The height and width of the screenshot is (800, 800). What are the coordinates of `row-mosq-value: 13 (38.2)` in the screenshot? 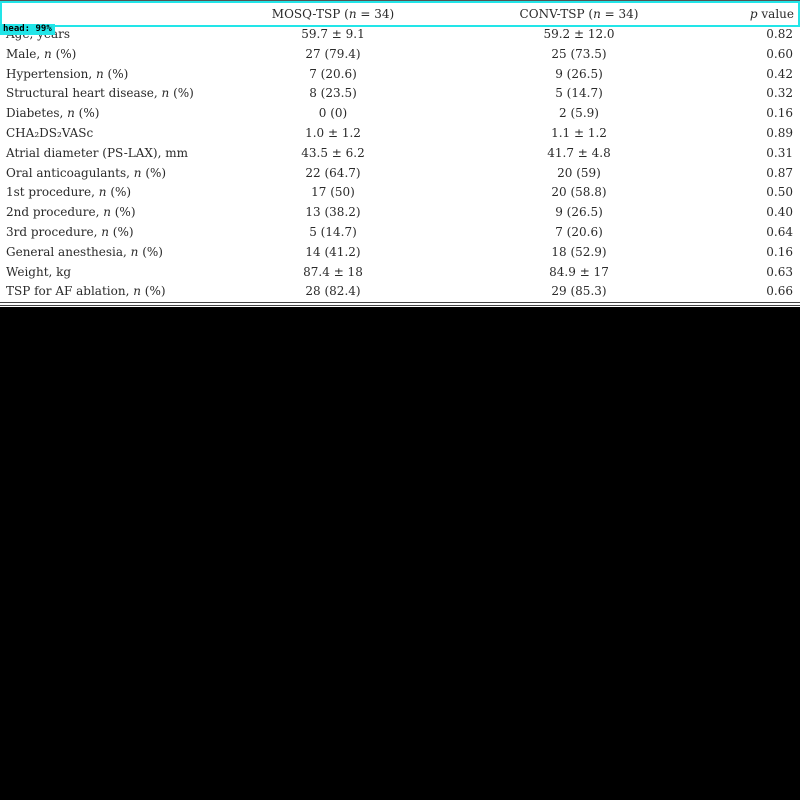 It's located at (333, 212).